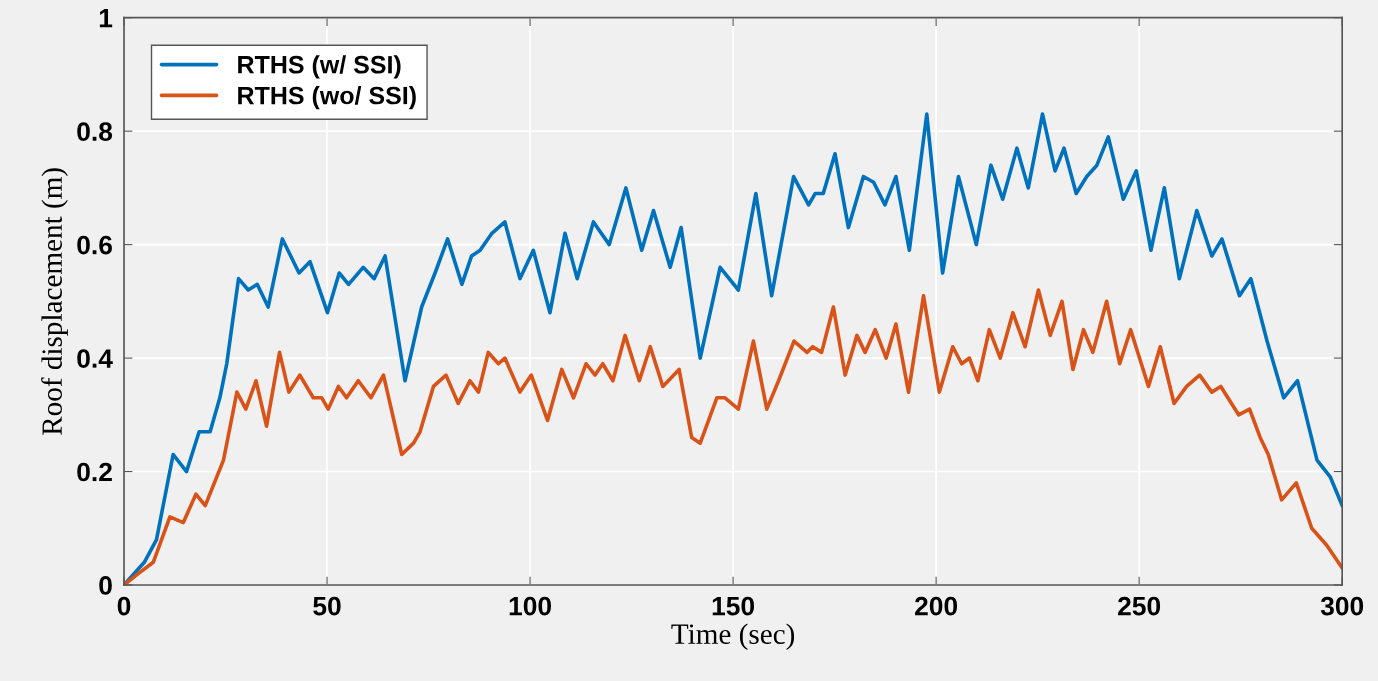  I want to click on y-axis-title: Roof displacement (m), so click(54, 301).